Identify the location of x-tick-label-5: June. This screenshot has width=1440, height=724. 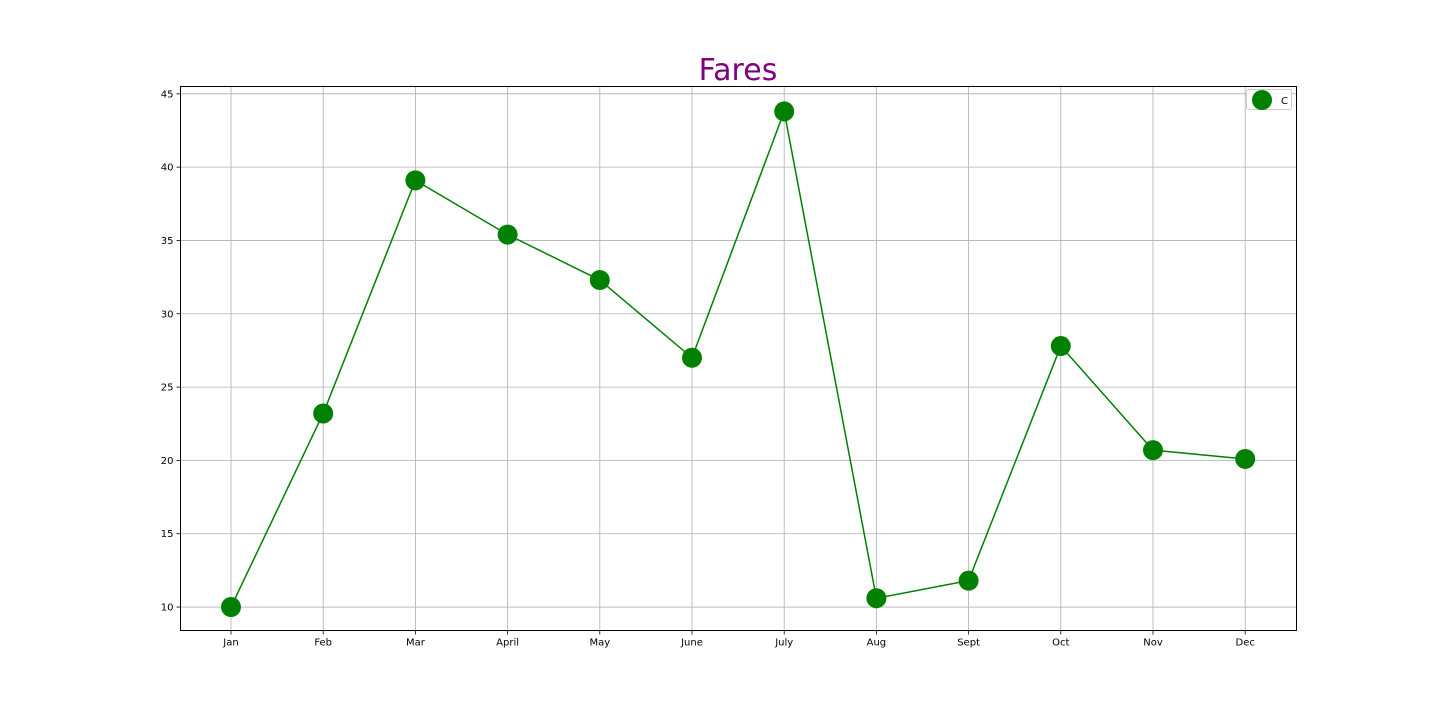
(691, 643).